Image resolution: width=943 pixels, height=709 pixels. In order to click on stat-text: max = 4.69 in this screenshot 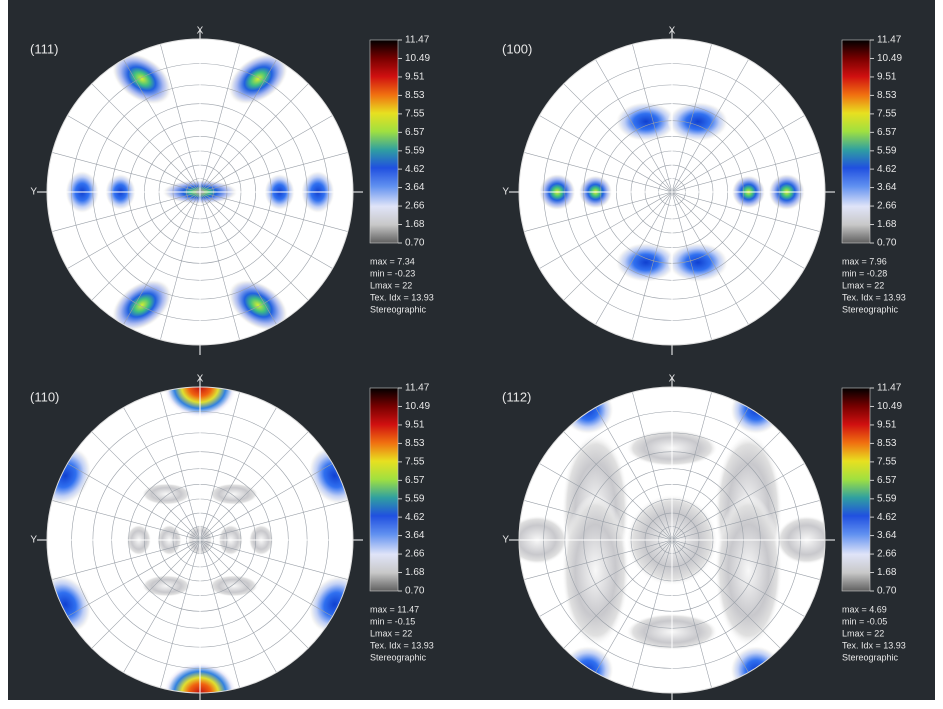, I will do `click(864, 609)`.